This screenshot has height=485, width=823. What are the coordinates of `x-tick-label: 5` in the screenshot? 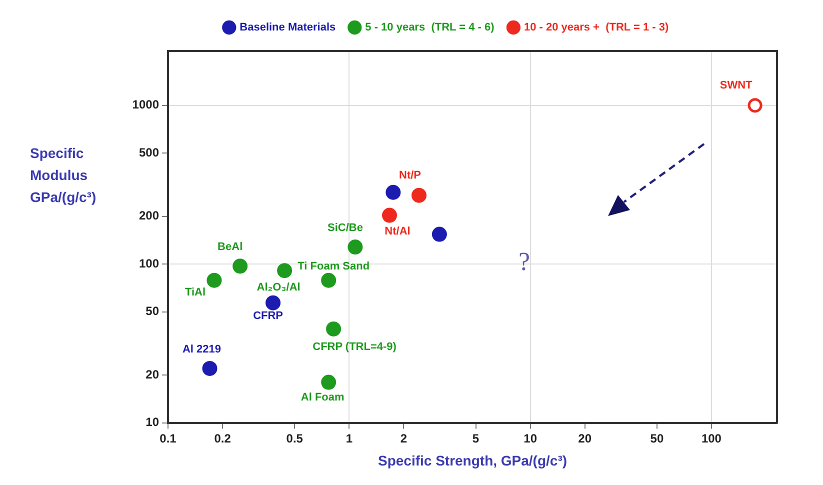 It's located at (476, 438).